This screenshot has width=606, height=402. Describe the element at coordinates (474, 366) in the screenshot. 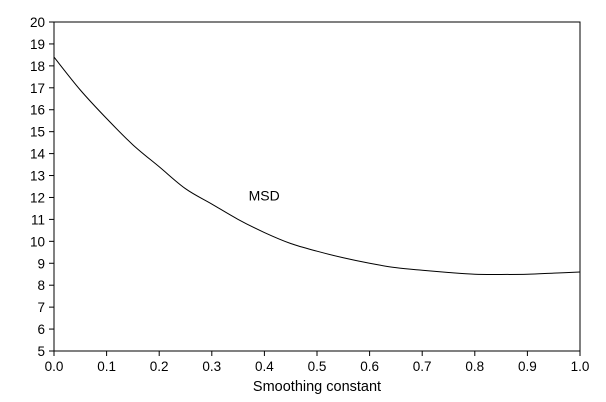

I see `x-tick-label: 0.8` at that location.